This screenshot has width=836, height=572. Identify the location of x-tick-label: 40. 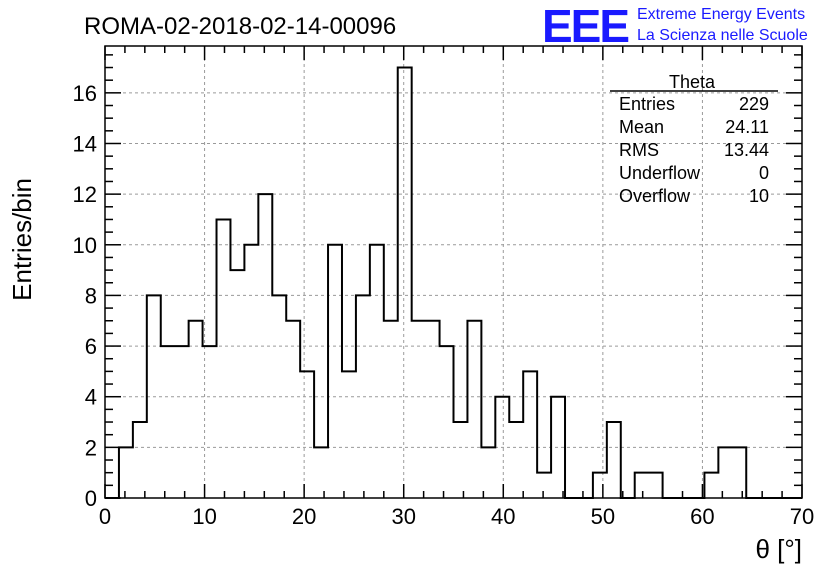
(503, 516).